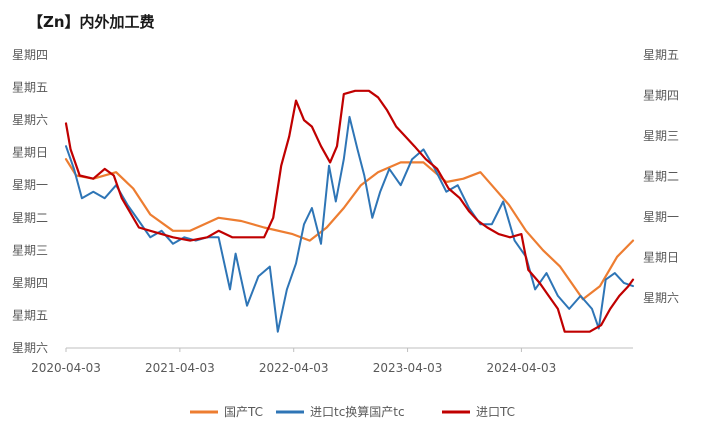 The width and height of the screenshot is (701, 438). Describe the element at coordinates (408, 368) in the screenshot. I see `x-tick-label: 2023-04-03` at that location.